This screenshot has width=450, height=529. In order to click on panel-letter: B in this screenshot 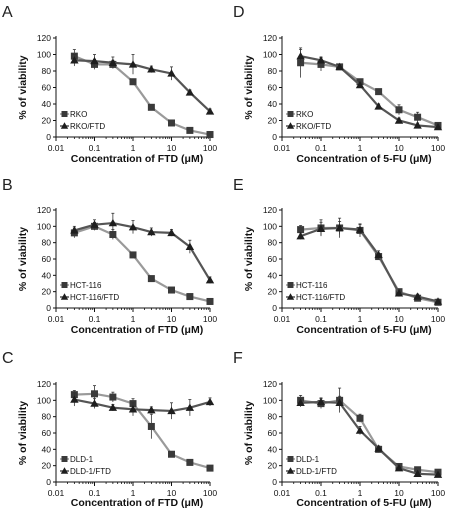, I will do `click(7, 185)`.